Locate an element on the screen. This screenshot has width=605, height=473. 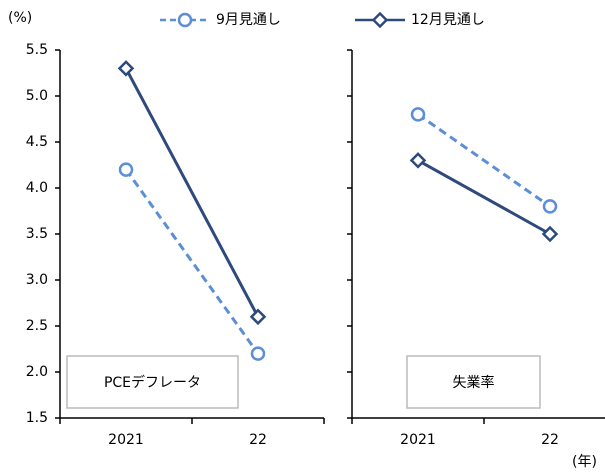
panel-label: 失業率 is located at coordinates (474, 382).